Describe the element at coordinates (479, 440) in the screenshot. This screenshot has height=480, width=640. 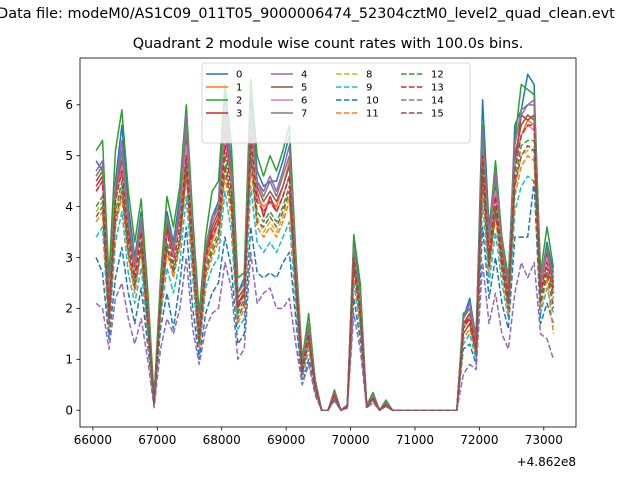
I see `x-tick-label: 72000` at that location.